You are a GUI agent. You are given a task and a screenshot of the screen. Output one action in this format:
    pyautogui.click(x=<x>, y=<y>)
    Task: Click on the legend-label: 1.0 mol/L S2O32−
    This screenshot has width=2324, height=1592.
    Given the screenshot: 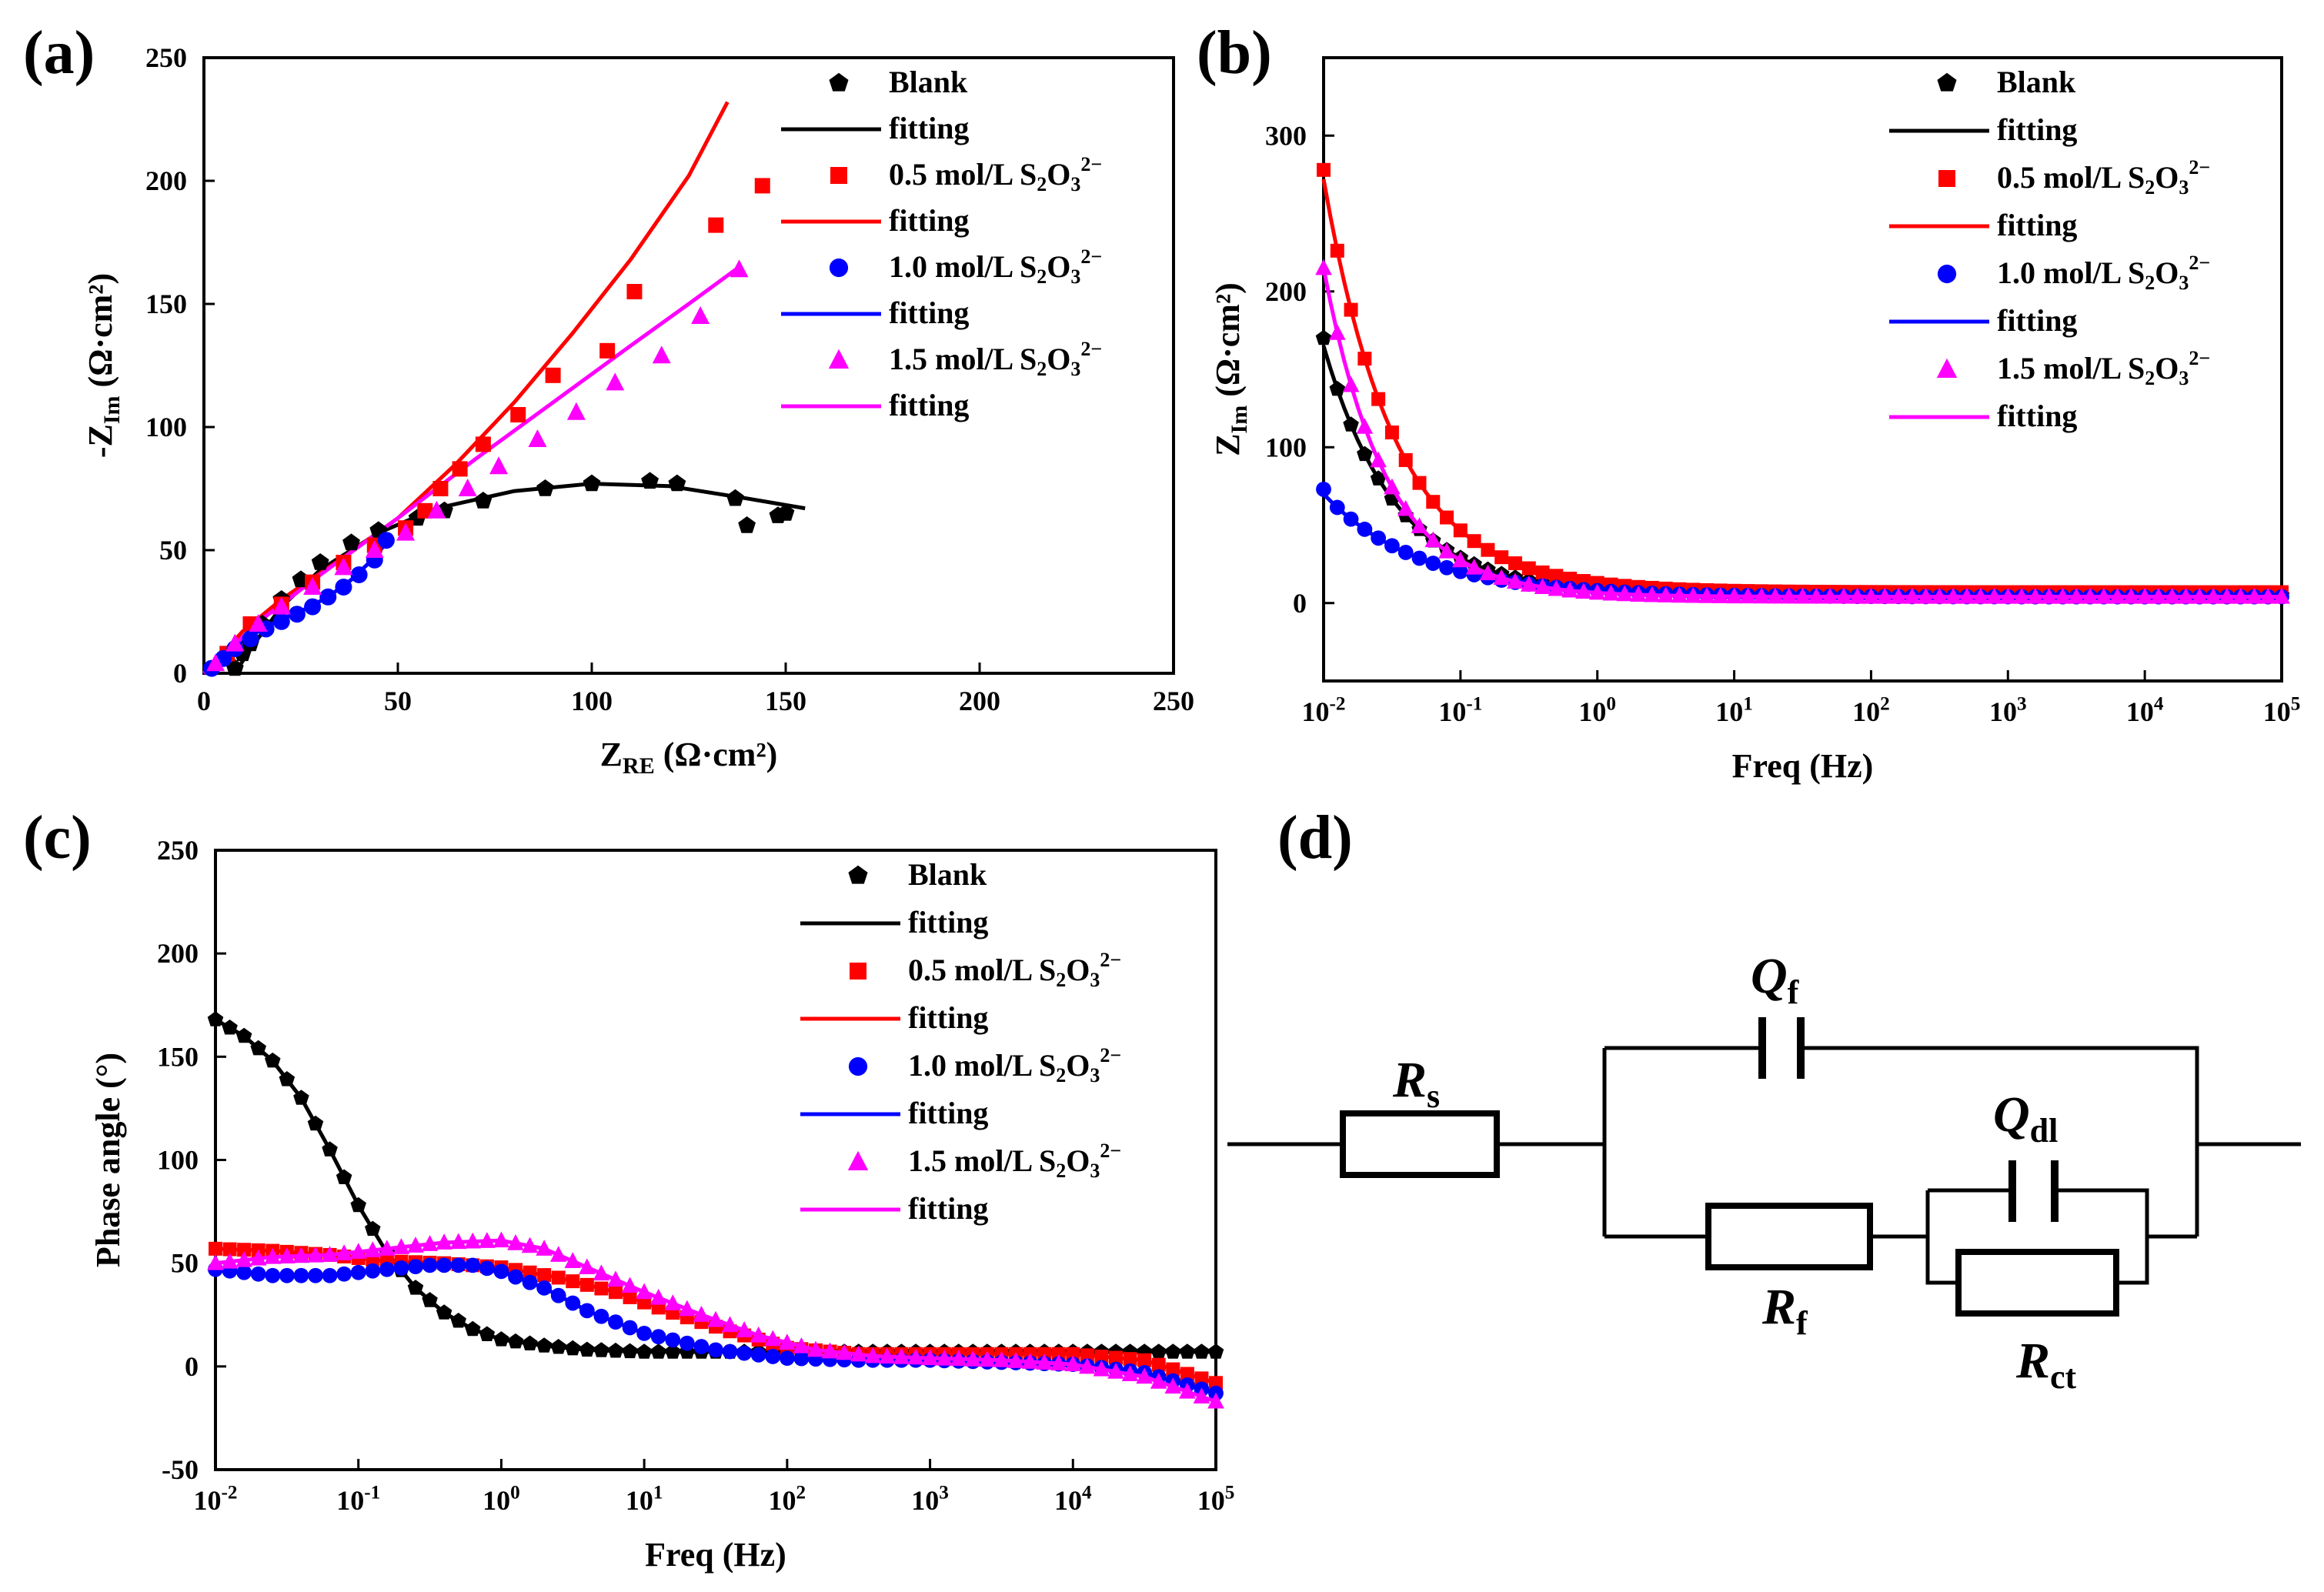 What is the action you would take?
    pyautogui.click(x=995, y=266)
    